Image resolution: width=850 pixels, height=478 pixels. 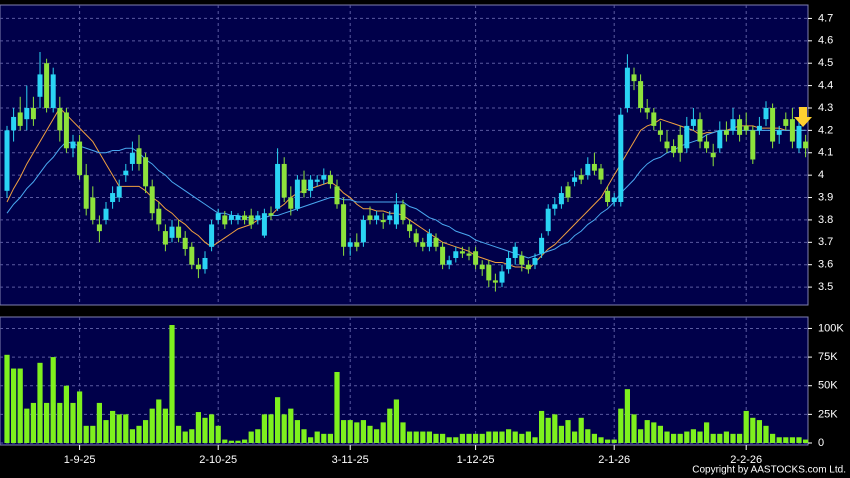 I want to click on y-tick-label: 0, so click(x=821, y=443).